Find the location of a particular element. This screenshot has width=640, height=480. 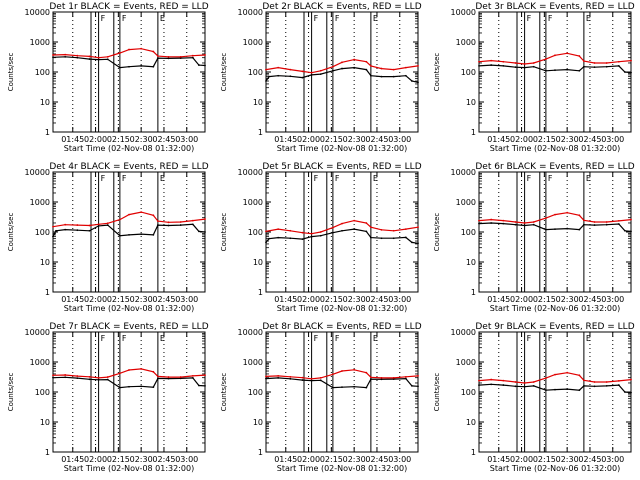

x-axis-label: Start Time (02-Nov-08 01:32:00) is located at coordinates (555, 148).